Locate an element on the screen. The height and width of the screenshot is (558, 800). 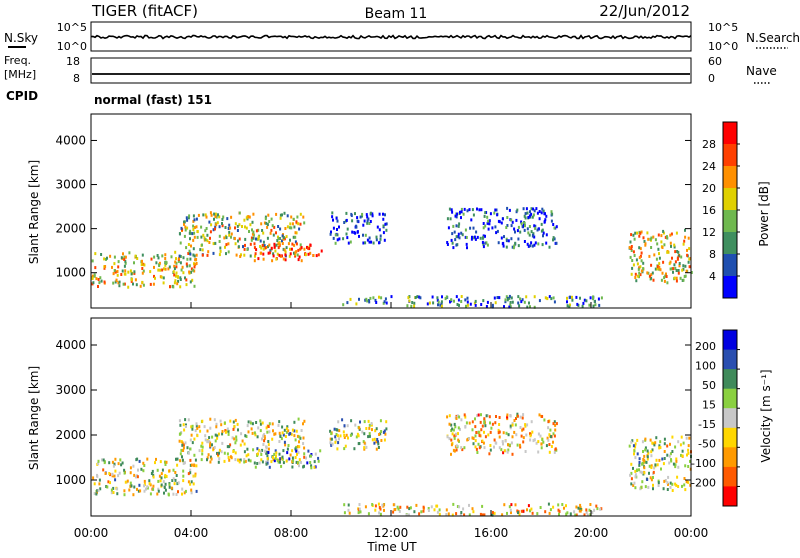
x-tick-label: 04:00 is located at coordinates (191, 533).